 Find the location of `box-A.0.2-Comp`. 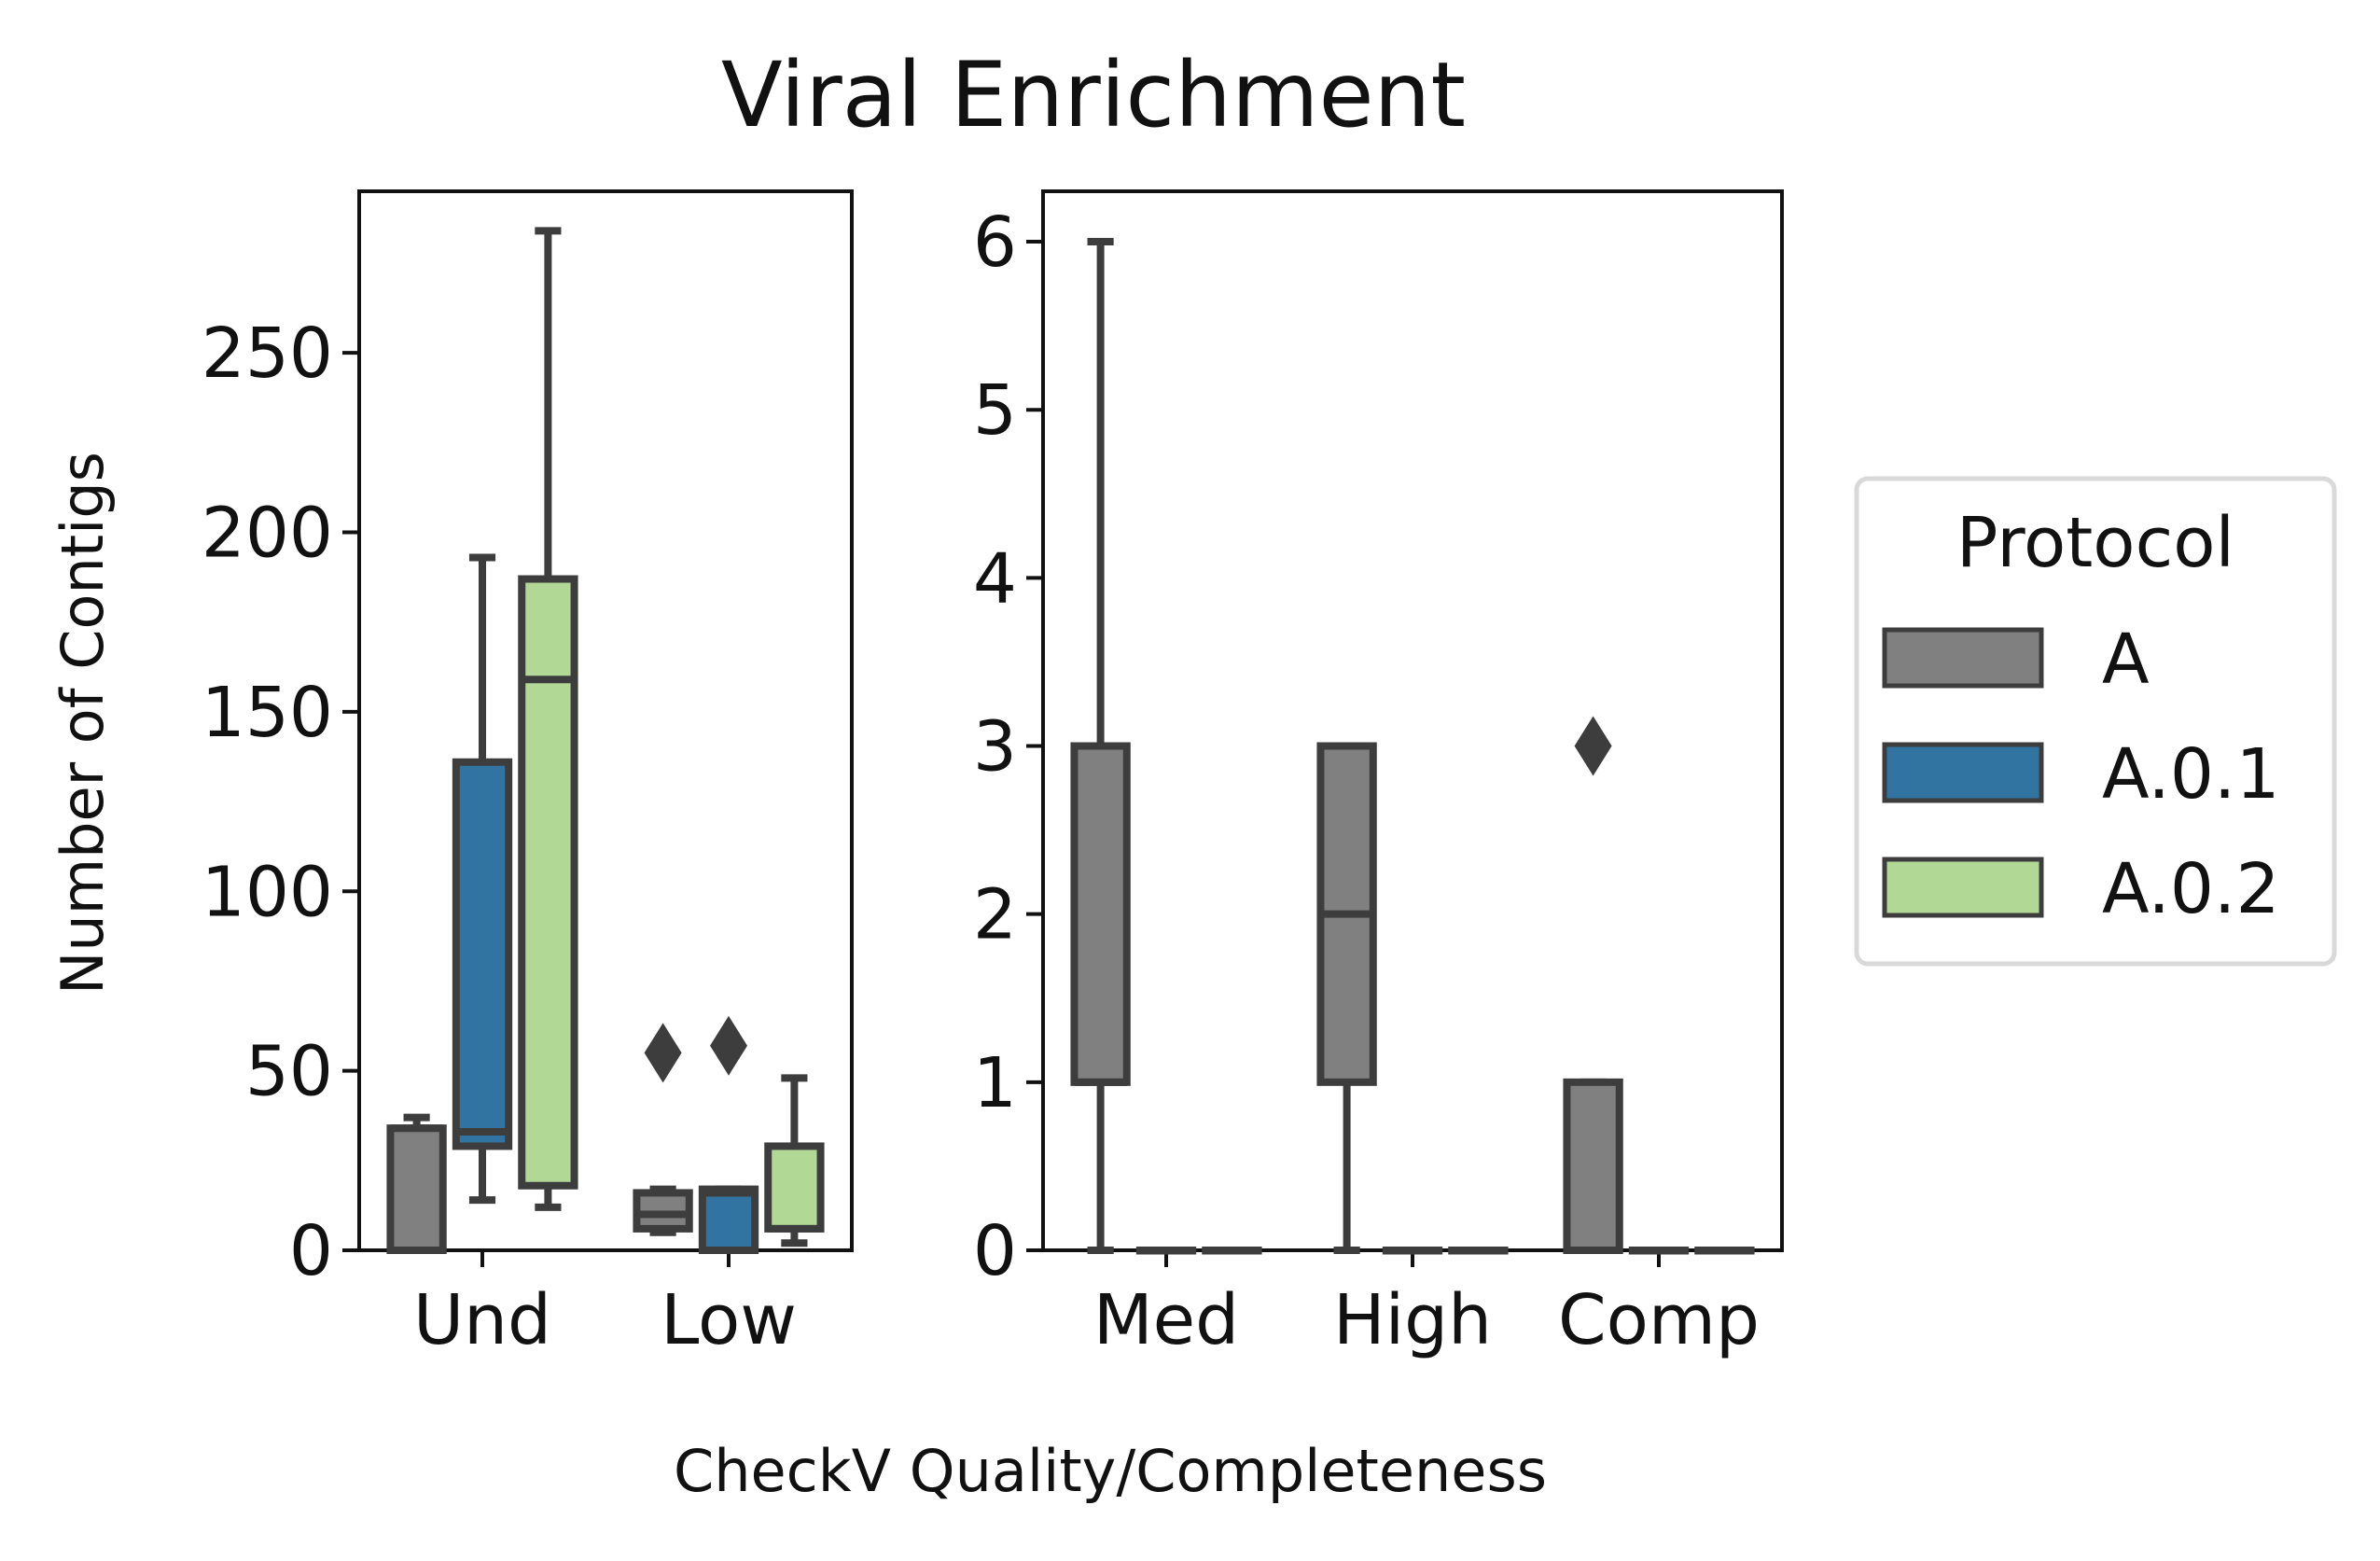

box-A.0.2-Comp is located at coordinates (1724, 1251).